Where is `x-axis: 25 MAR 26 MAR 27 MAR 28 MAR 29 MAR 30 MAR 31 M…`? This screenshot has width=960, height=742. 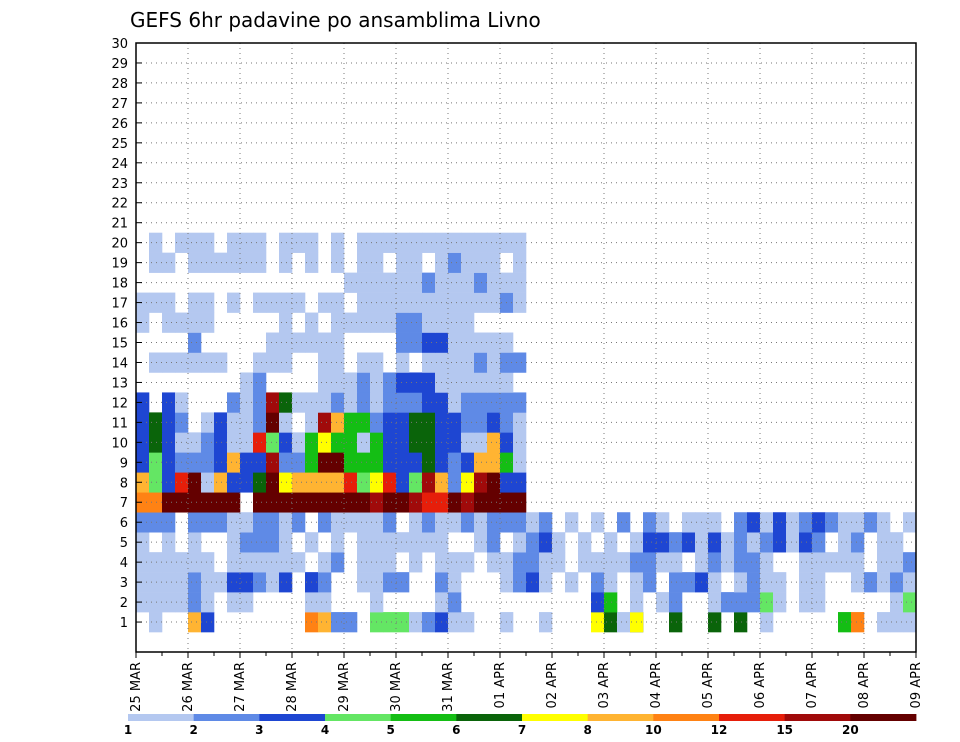
x-axis: 25 MAR 26 MAR 27 MAR 28 MAR 29 MAR 30 MAR 31 M… is located at coordinates (526, 682).